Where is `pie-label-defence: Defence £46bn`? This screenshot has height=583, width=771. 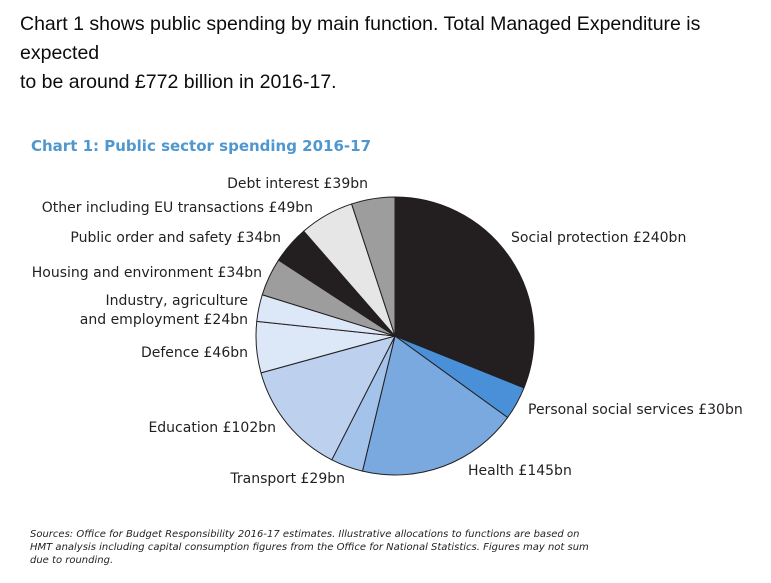 pie-label-defence: Defence £46bn is located at coordinates (194, 353).